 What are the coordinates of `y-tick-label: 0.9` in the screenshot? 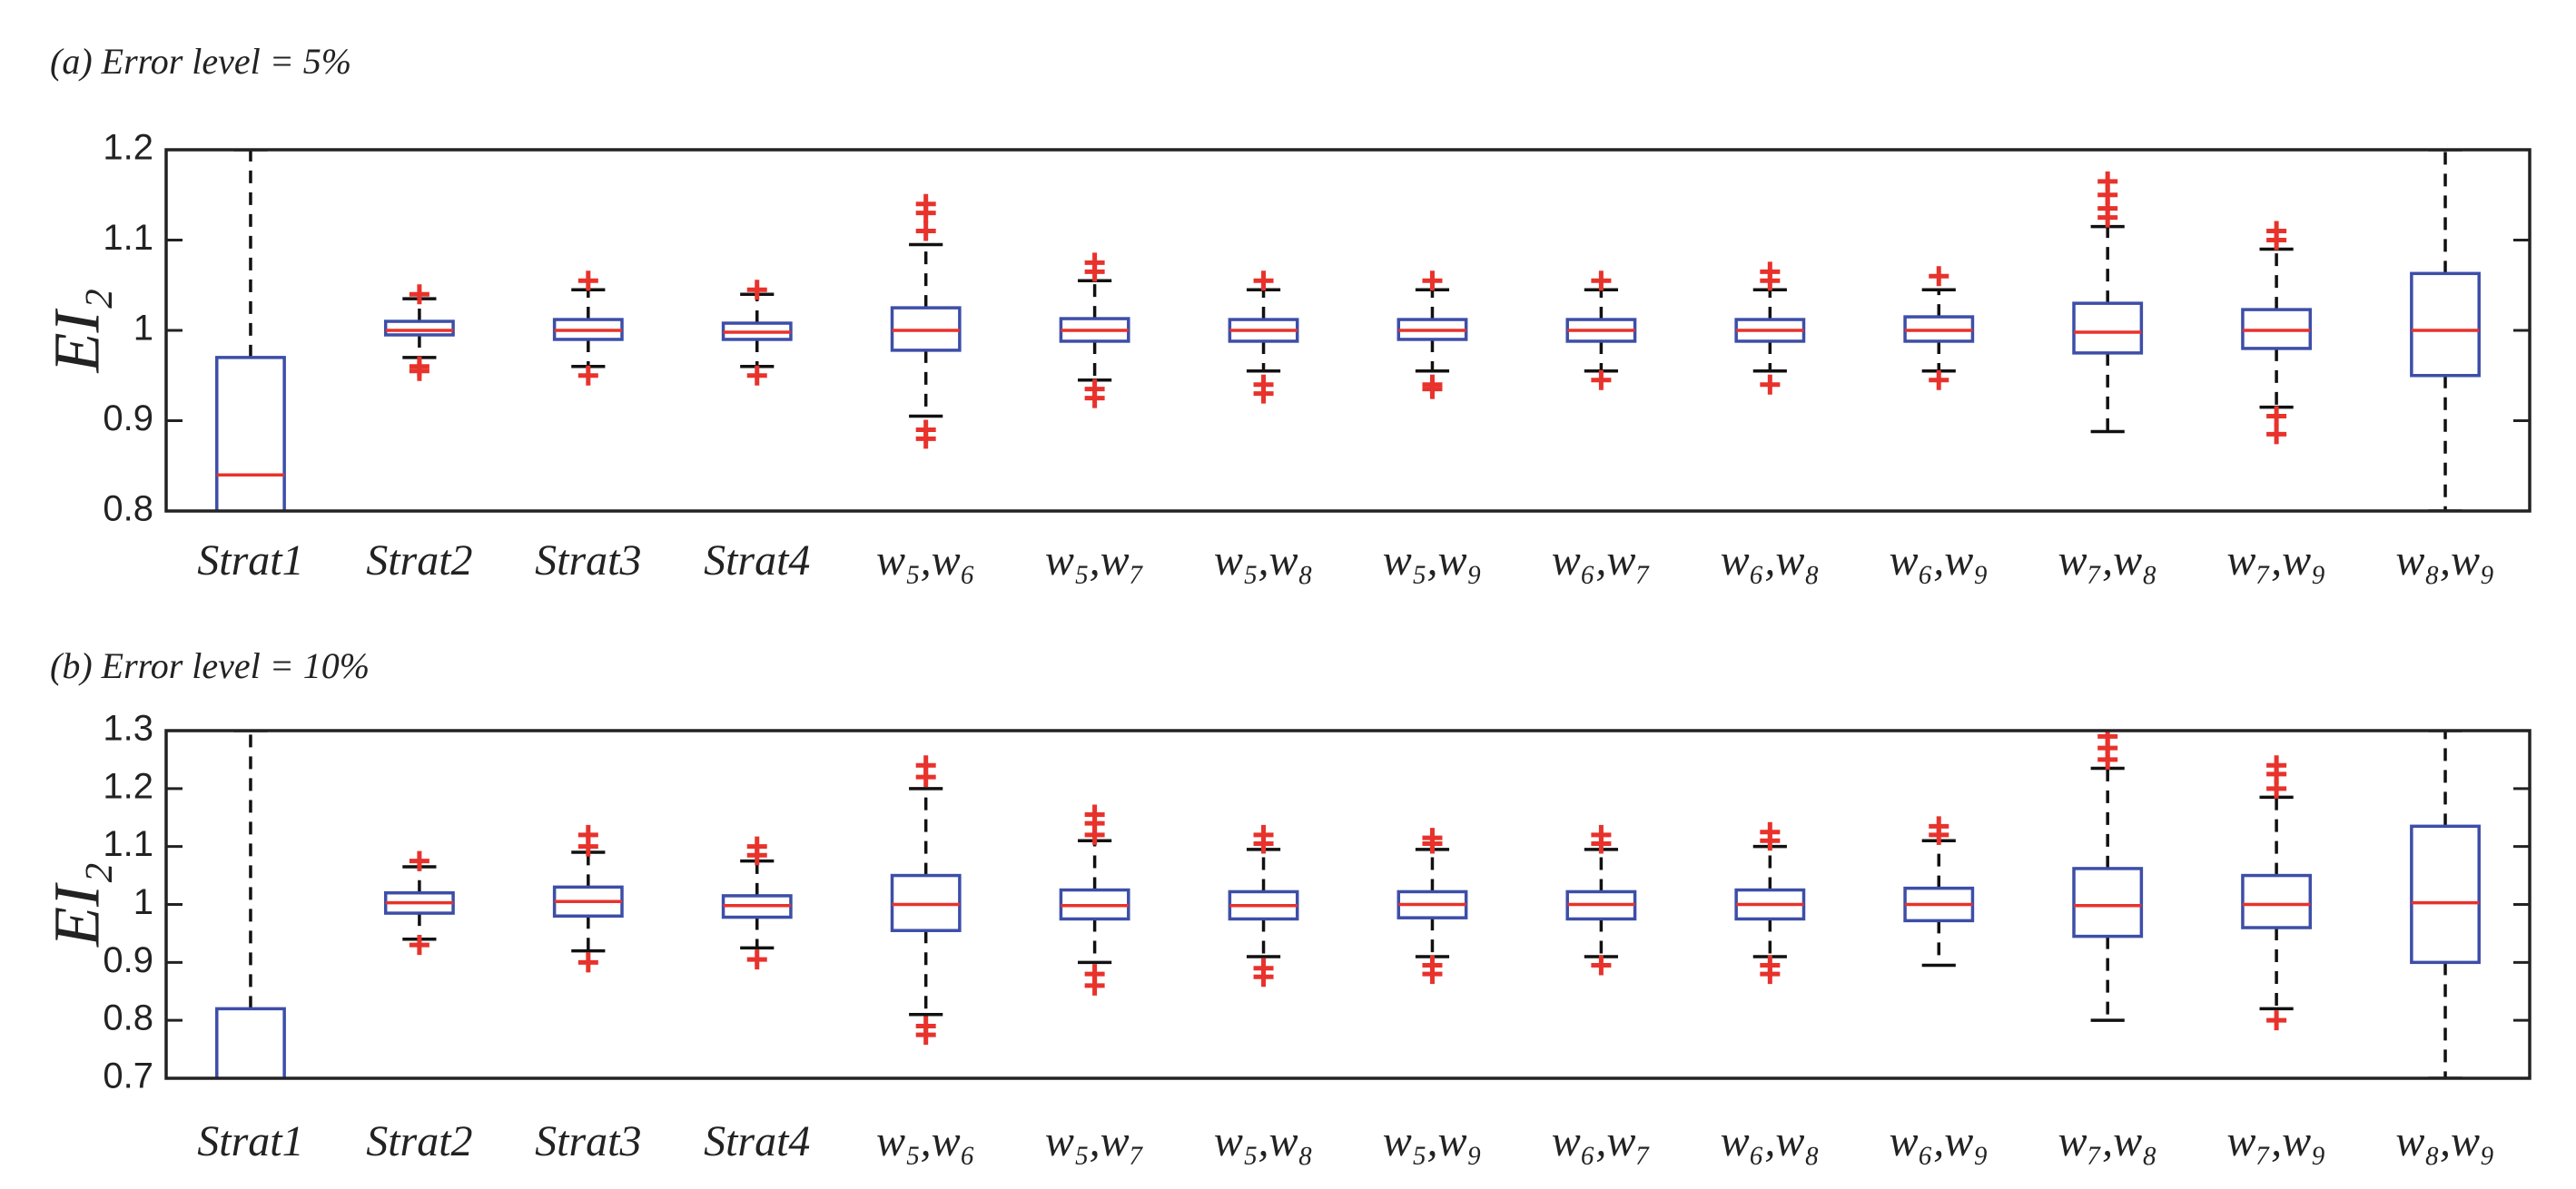 It's located at (128, 418).